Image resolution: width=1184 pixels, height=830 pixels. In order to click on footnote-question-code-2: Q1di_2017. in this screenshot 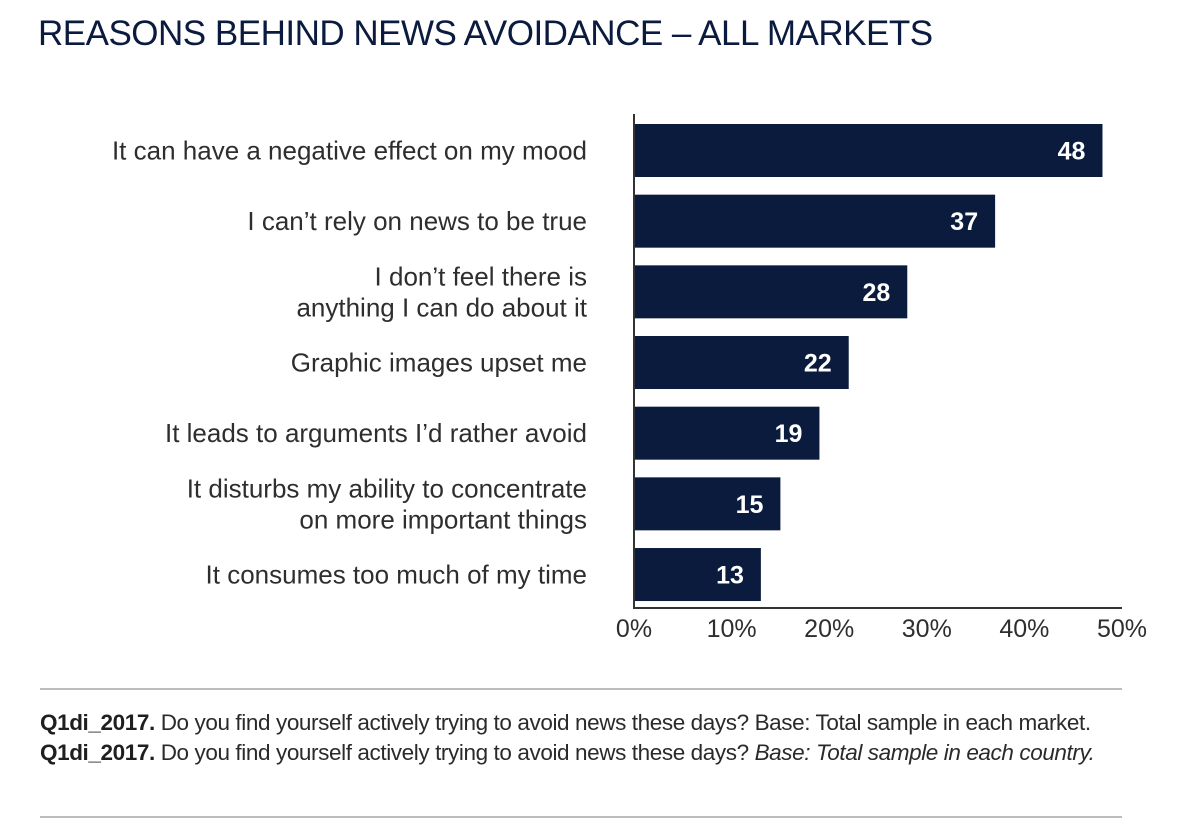, I will do `click(97, 752)`.